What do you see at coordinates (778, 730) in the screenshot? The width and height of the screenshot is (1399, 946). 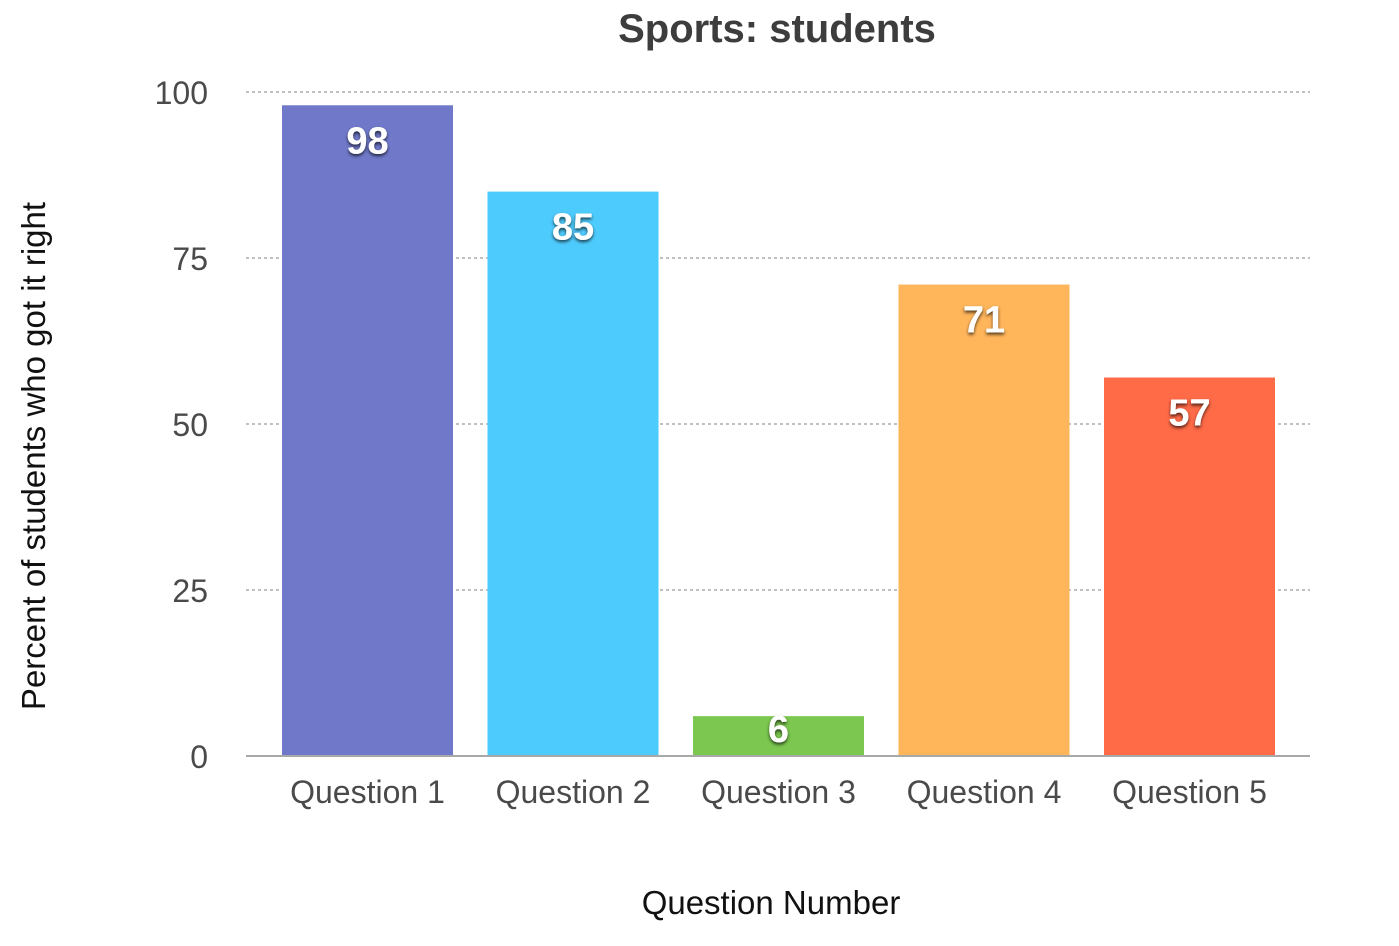 I see `bar-value-label: 6` at bounding box center [778, 730].